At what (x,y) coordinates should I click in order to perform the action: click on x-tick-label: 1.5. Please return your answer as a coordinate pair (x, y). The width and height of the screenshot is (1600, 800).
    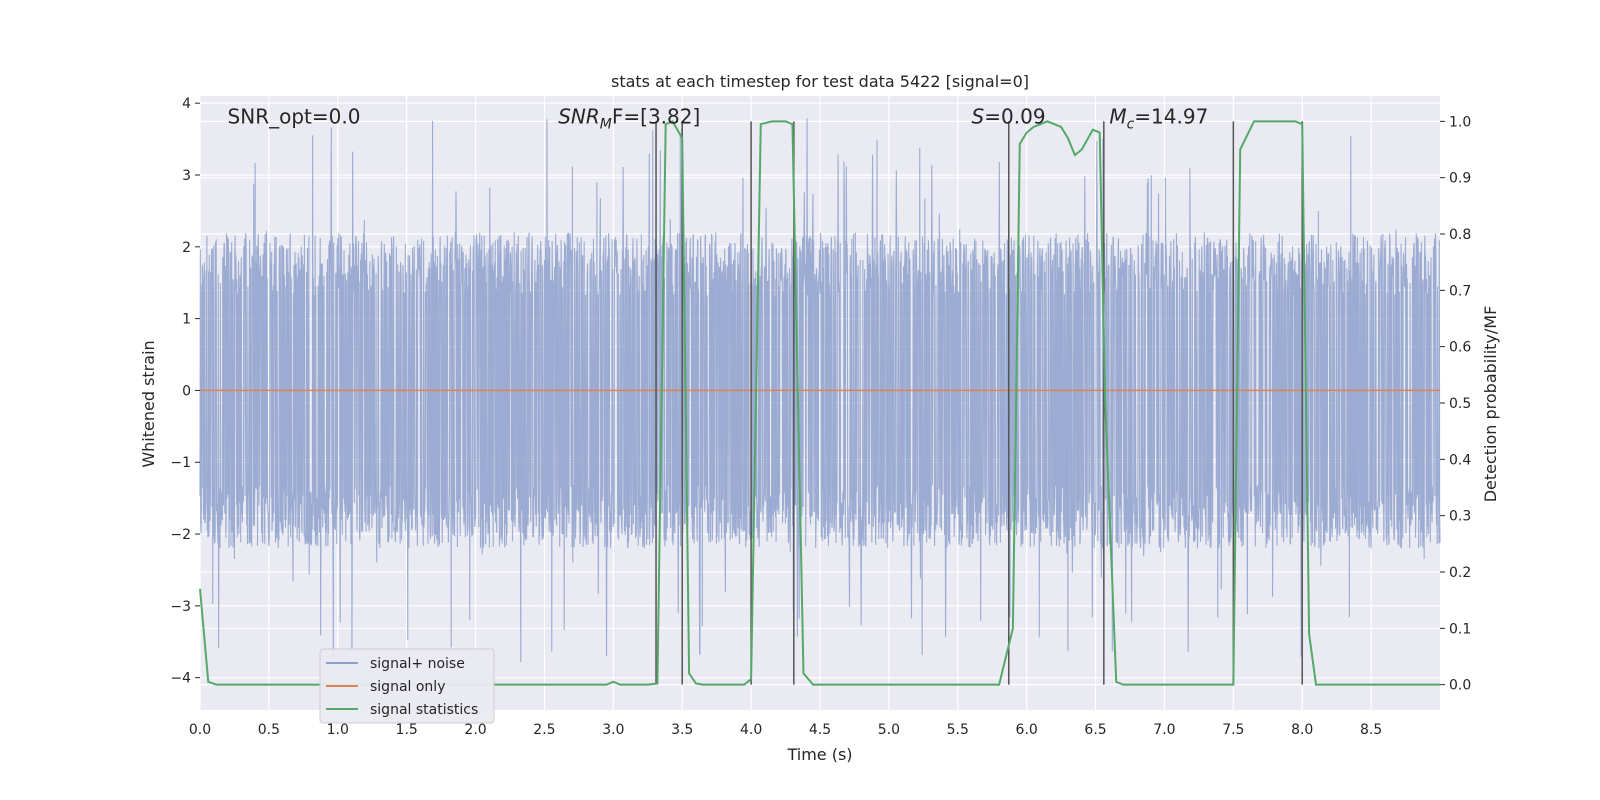
    Looking at the image, I should click on (407, 730).